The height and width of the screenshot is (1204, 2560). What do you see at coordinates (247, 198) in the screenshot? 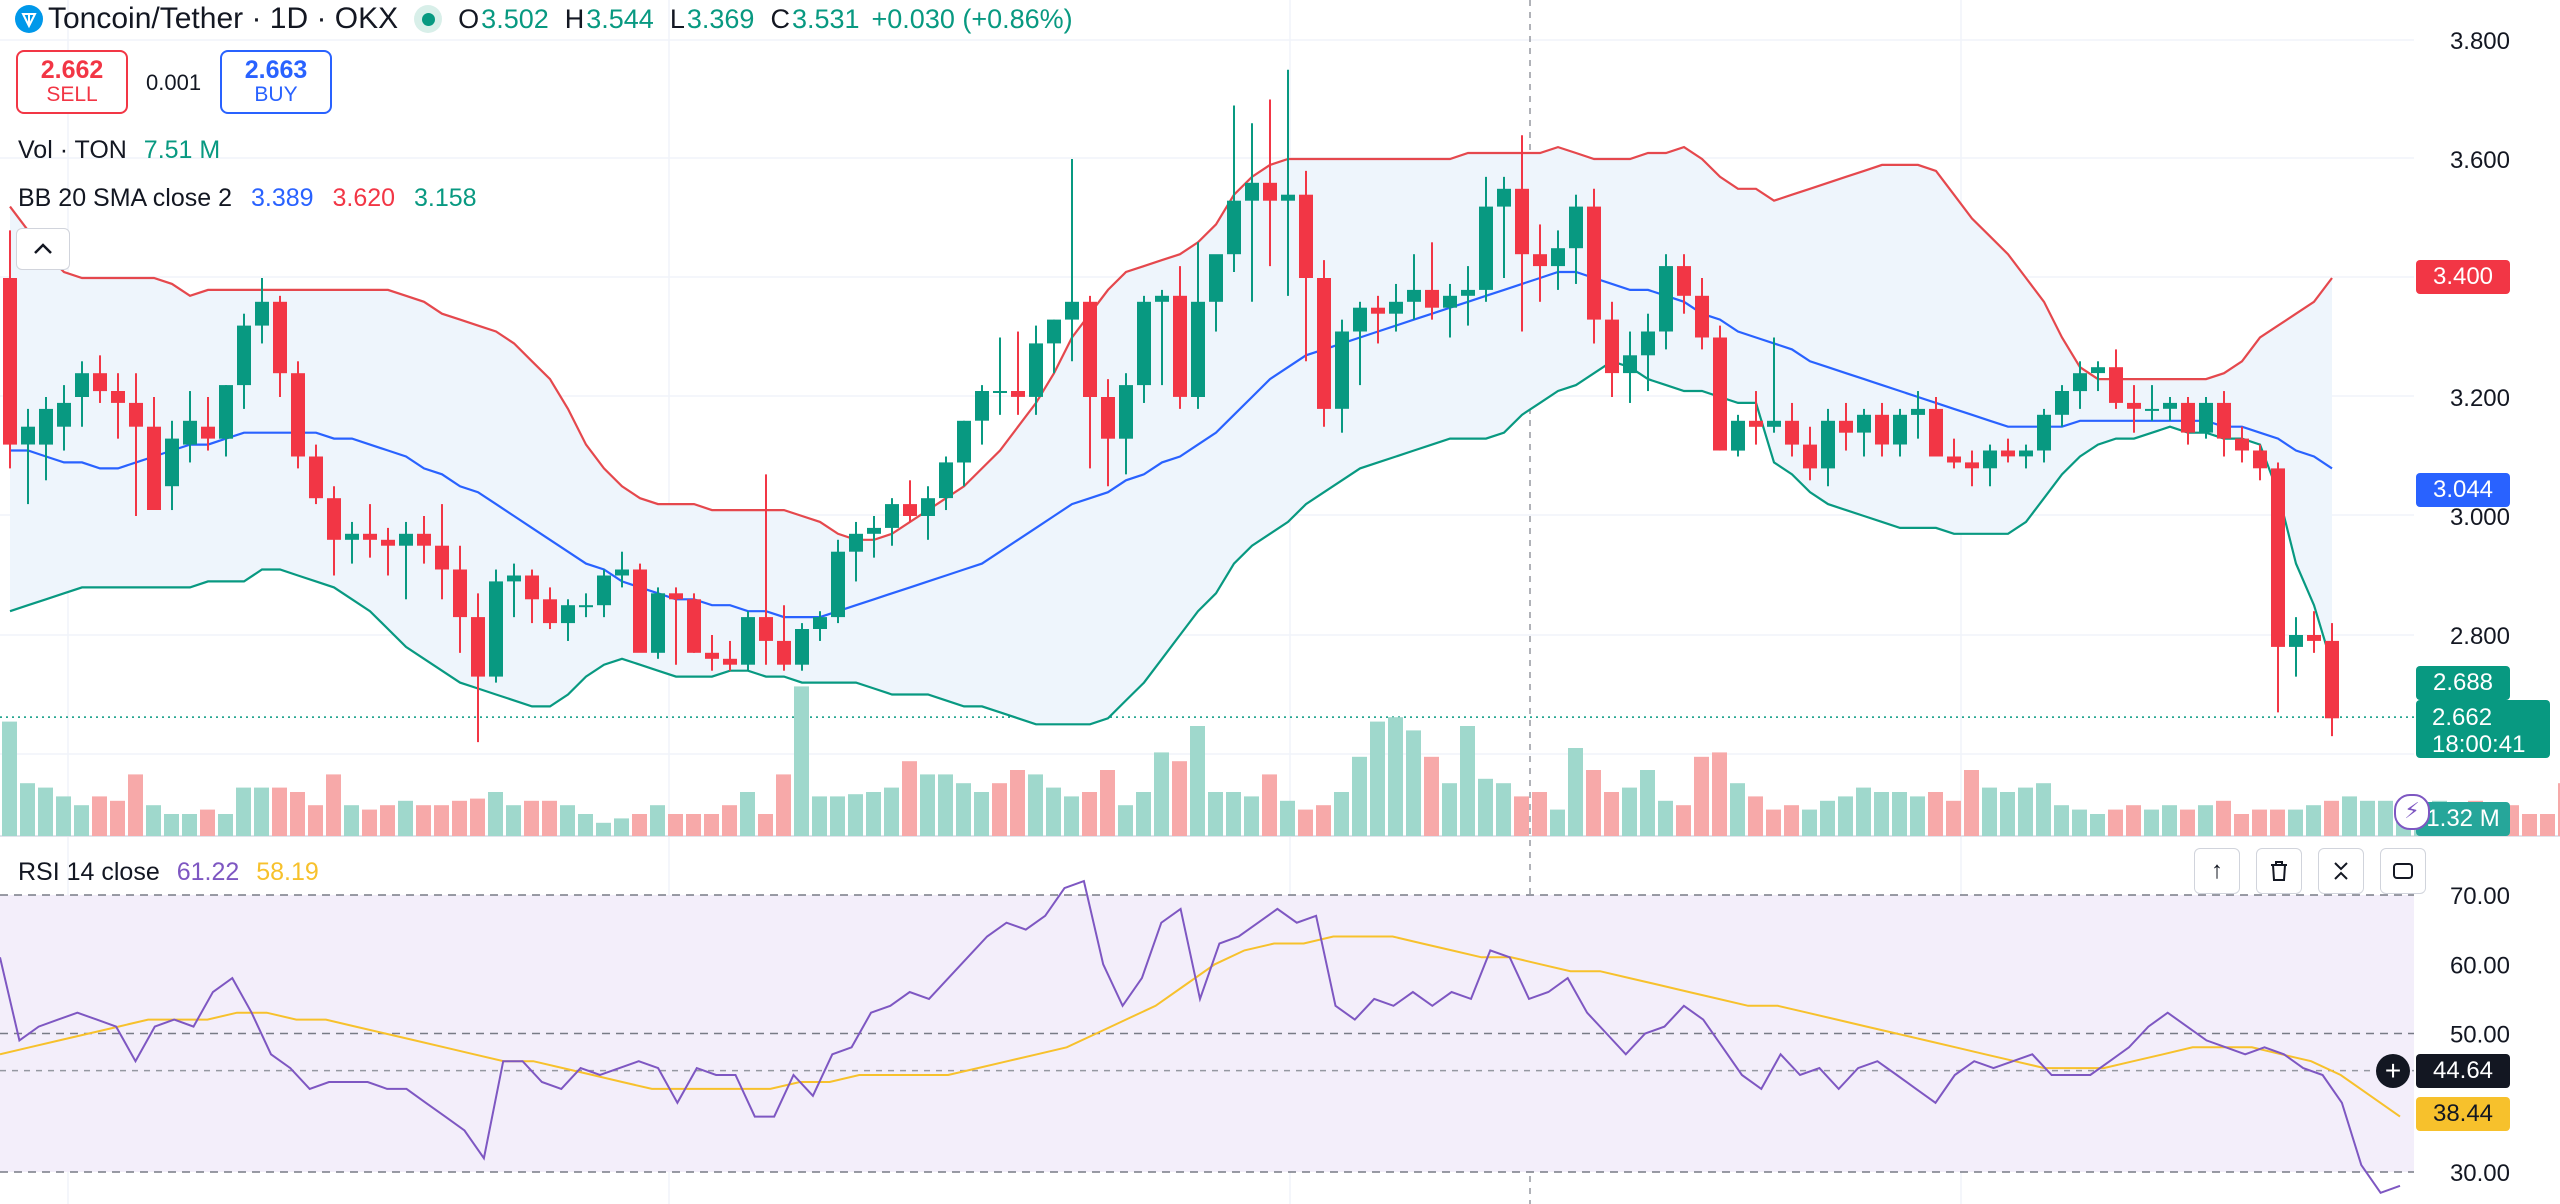
I see `bollinger-legend: BB 20 SMA close 2 3.389 3.620 3.158` at bounding box center [247, 198].